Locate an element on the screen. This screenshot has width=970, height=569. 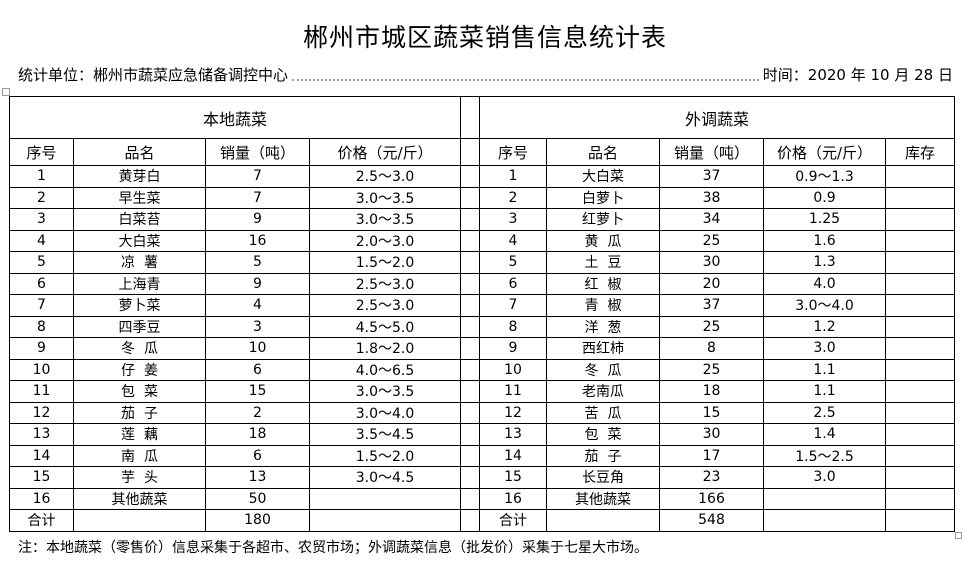
external-header-price: 价格（元/斤） is located at coordinates (824, 152).